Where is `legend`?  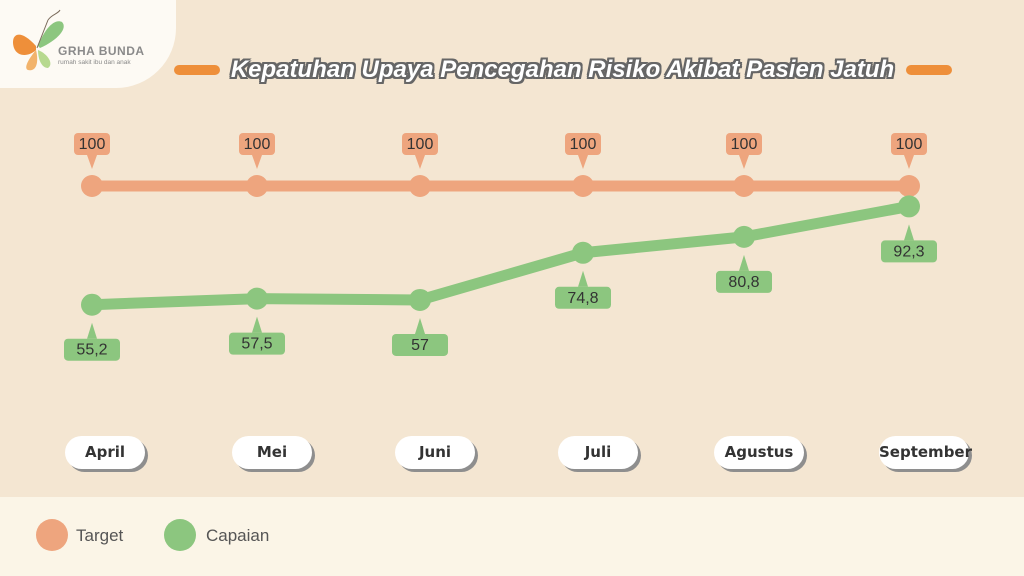 legend is located at coordinates (512, 536).